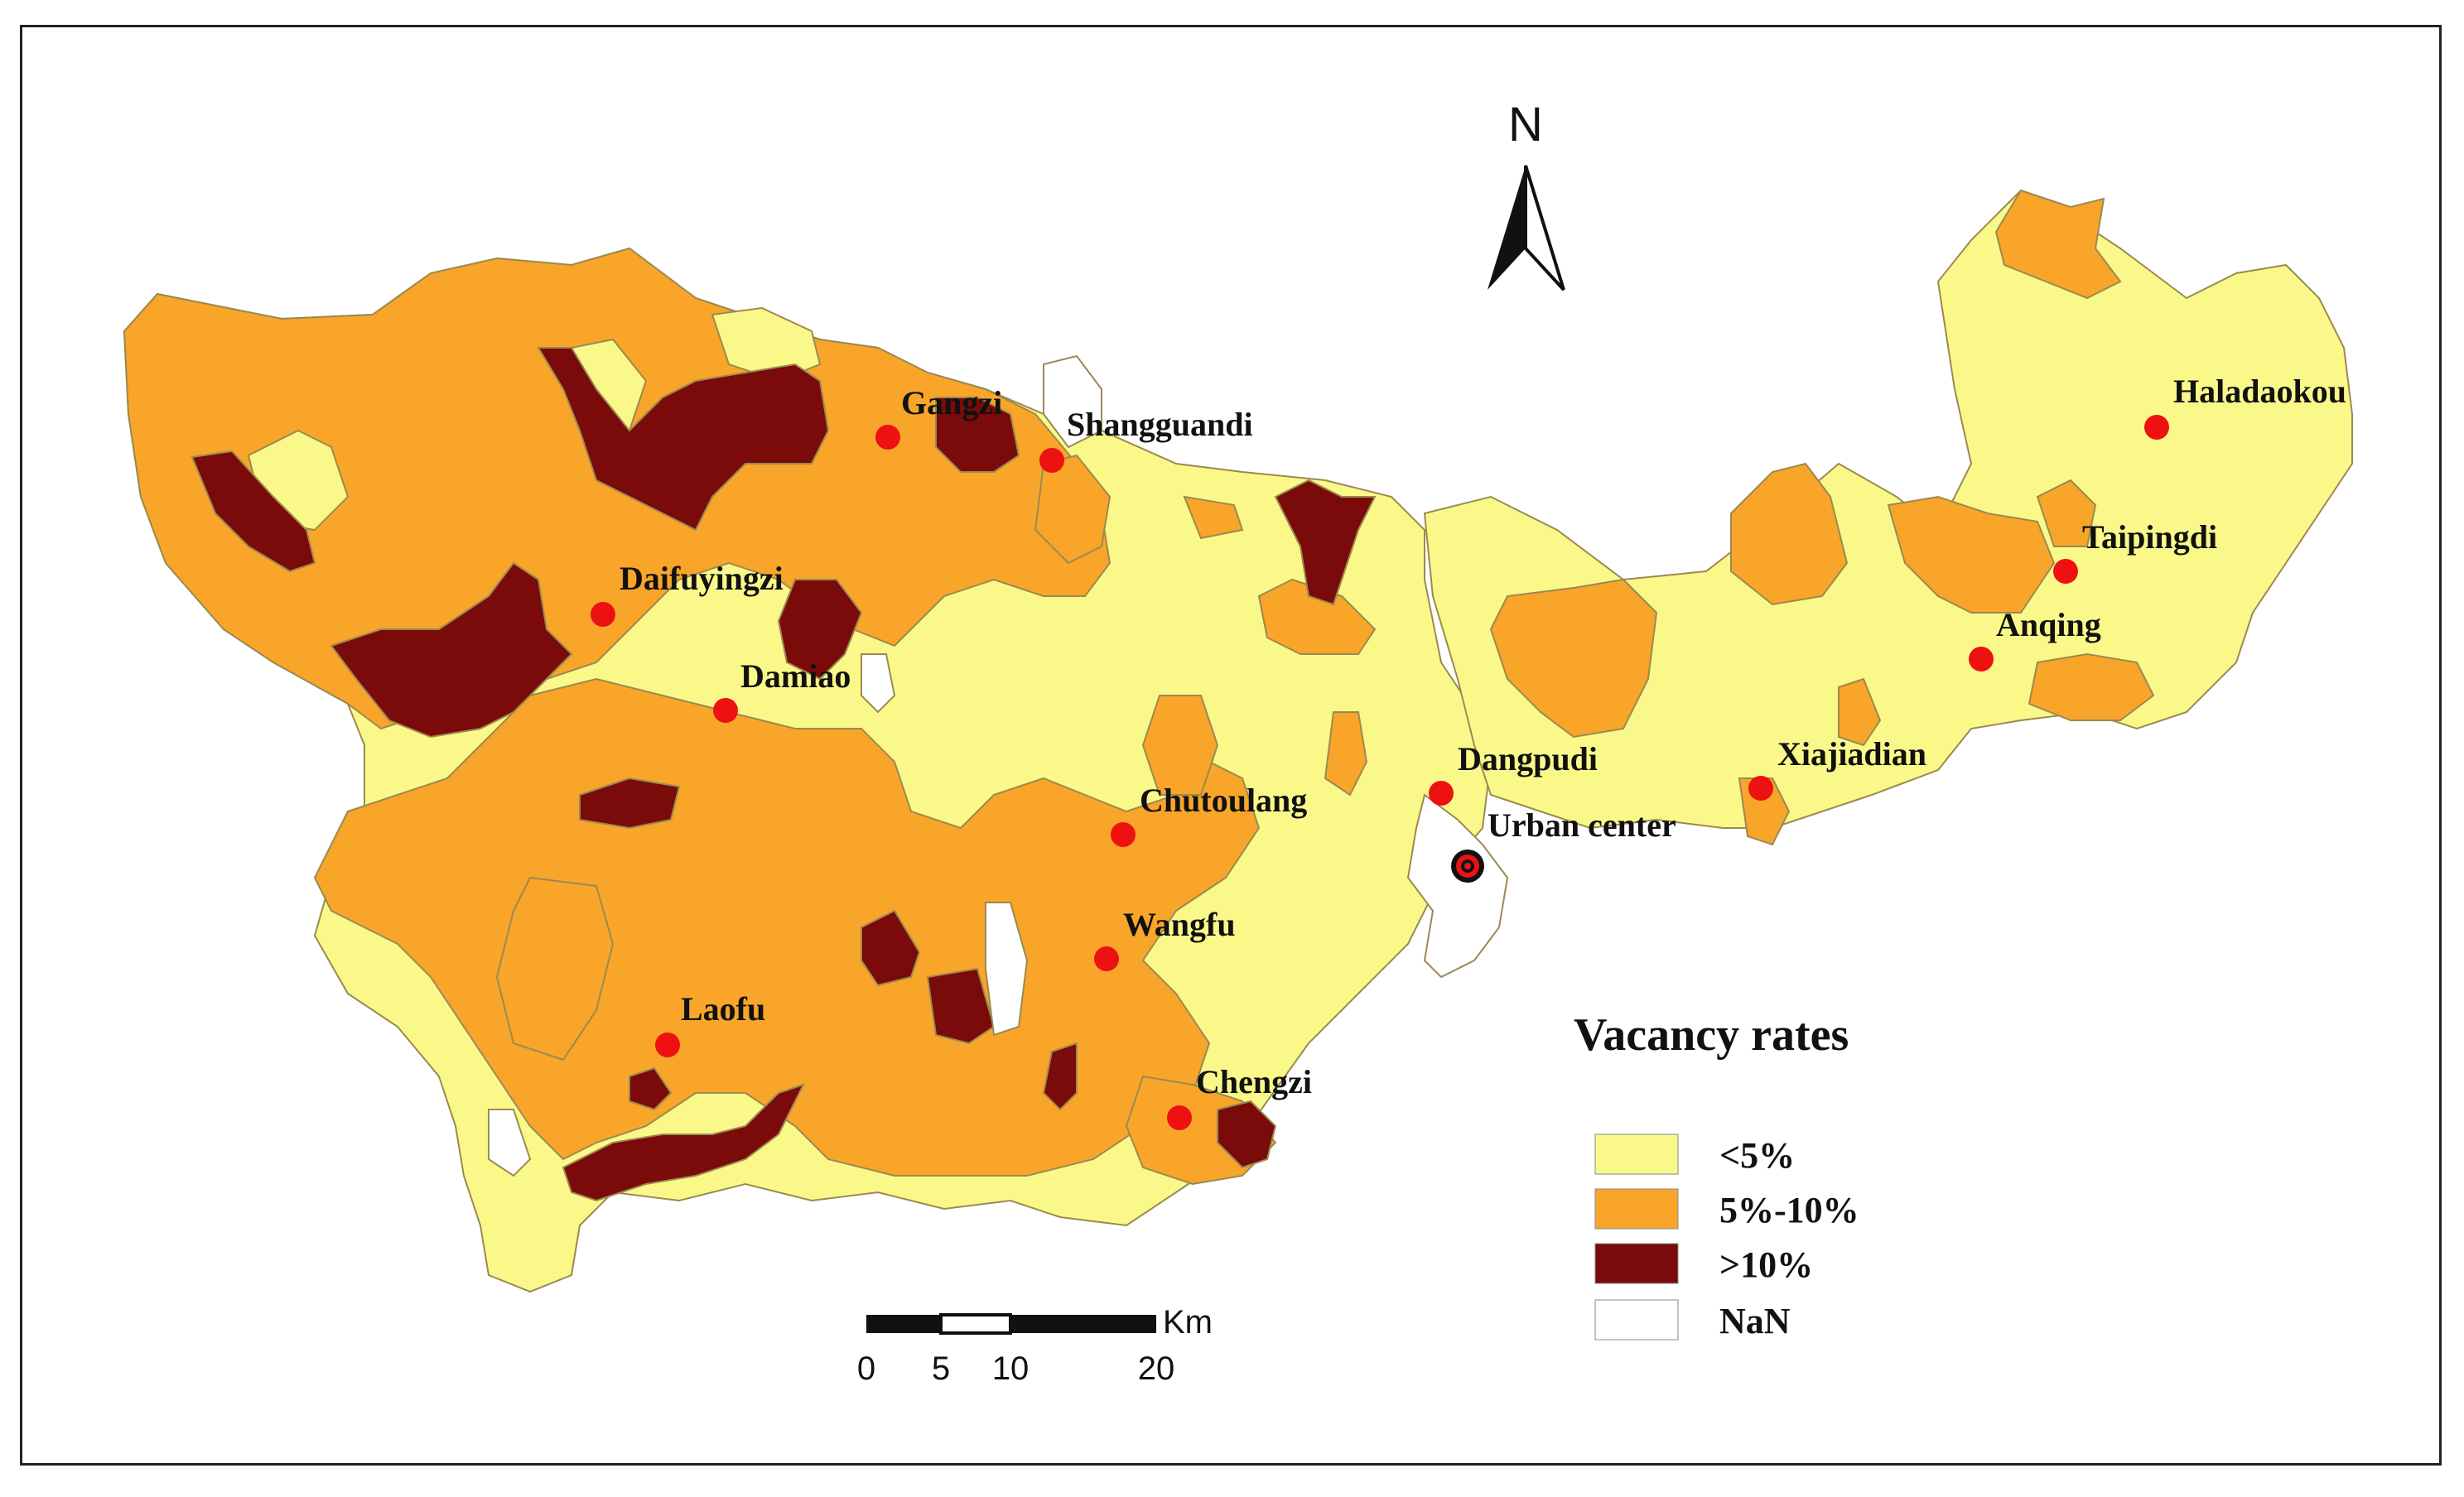 The image size is (2464, 1497). I want to click on legend-swatch-high, so click(1636, 1263).